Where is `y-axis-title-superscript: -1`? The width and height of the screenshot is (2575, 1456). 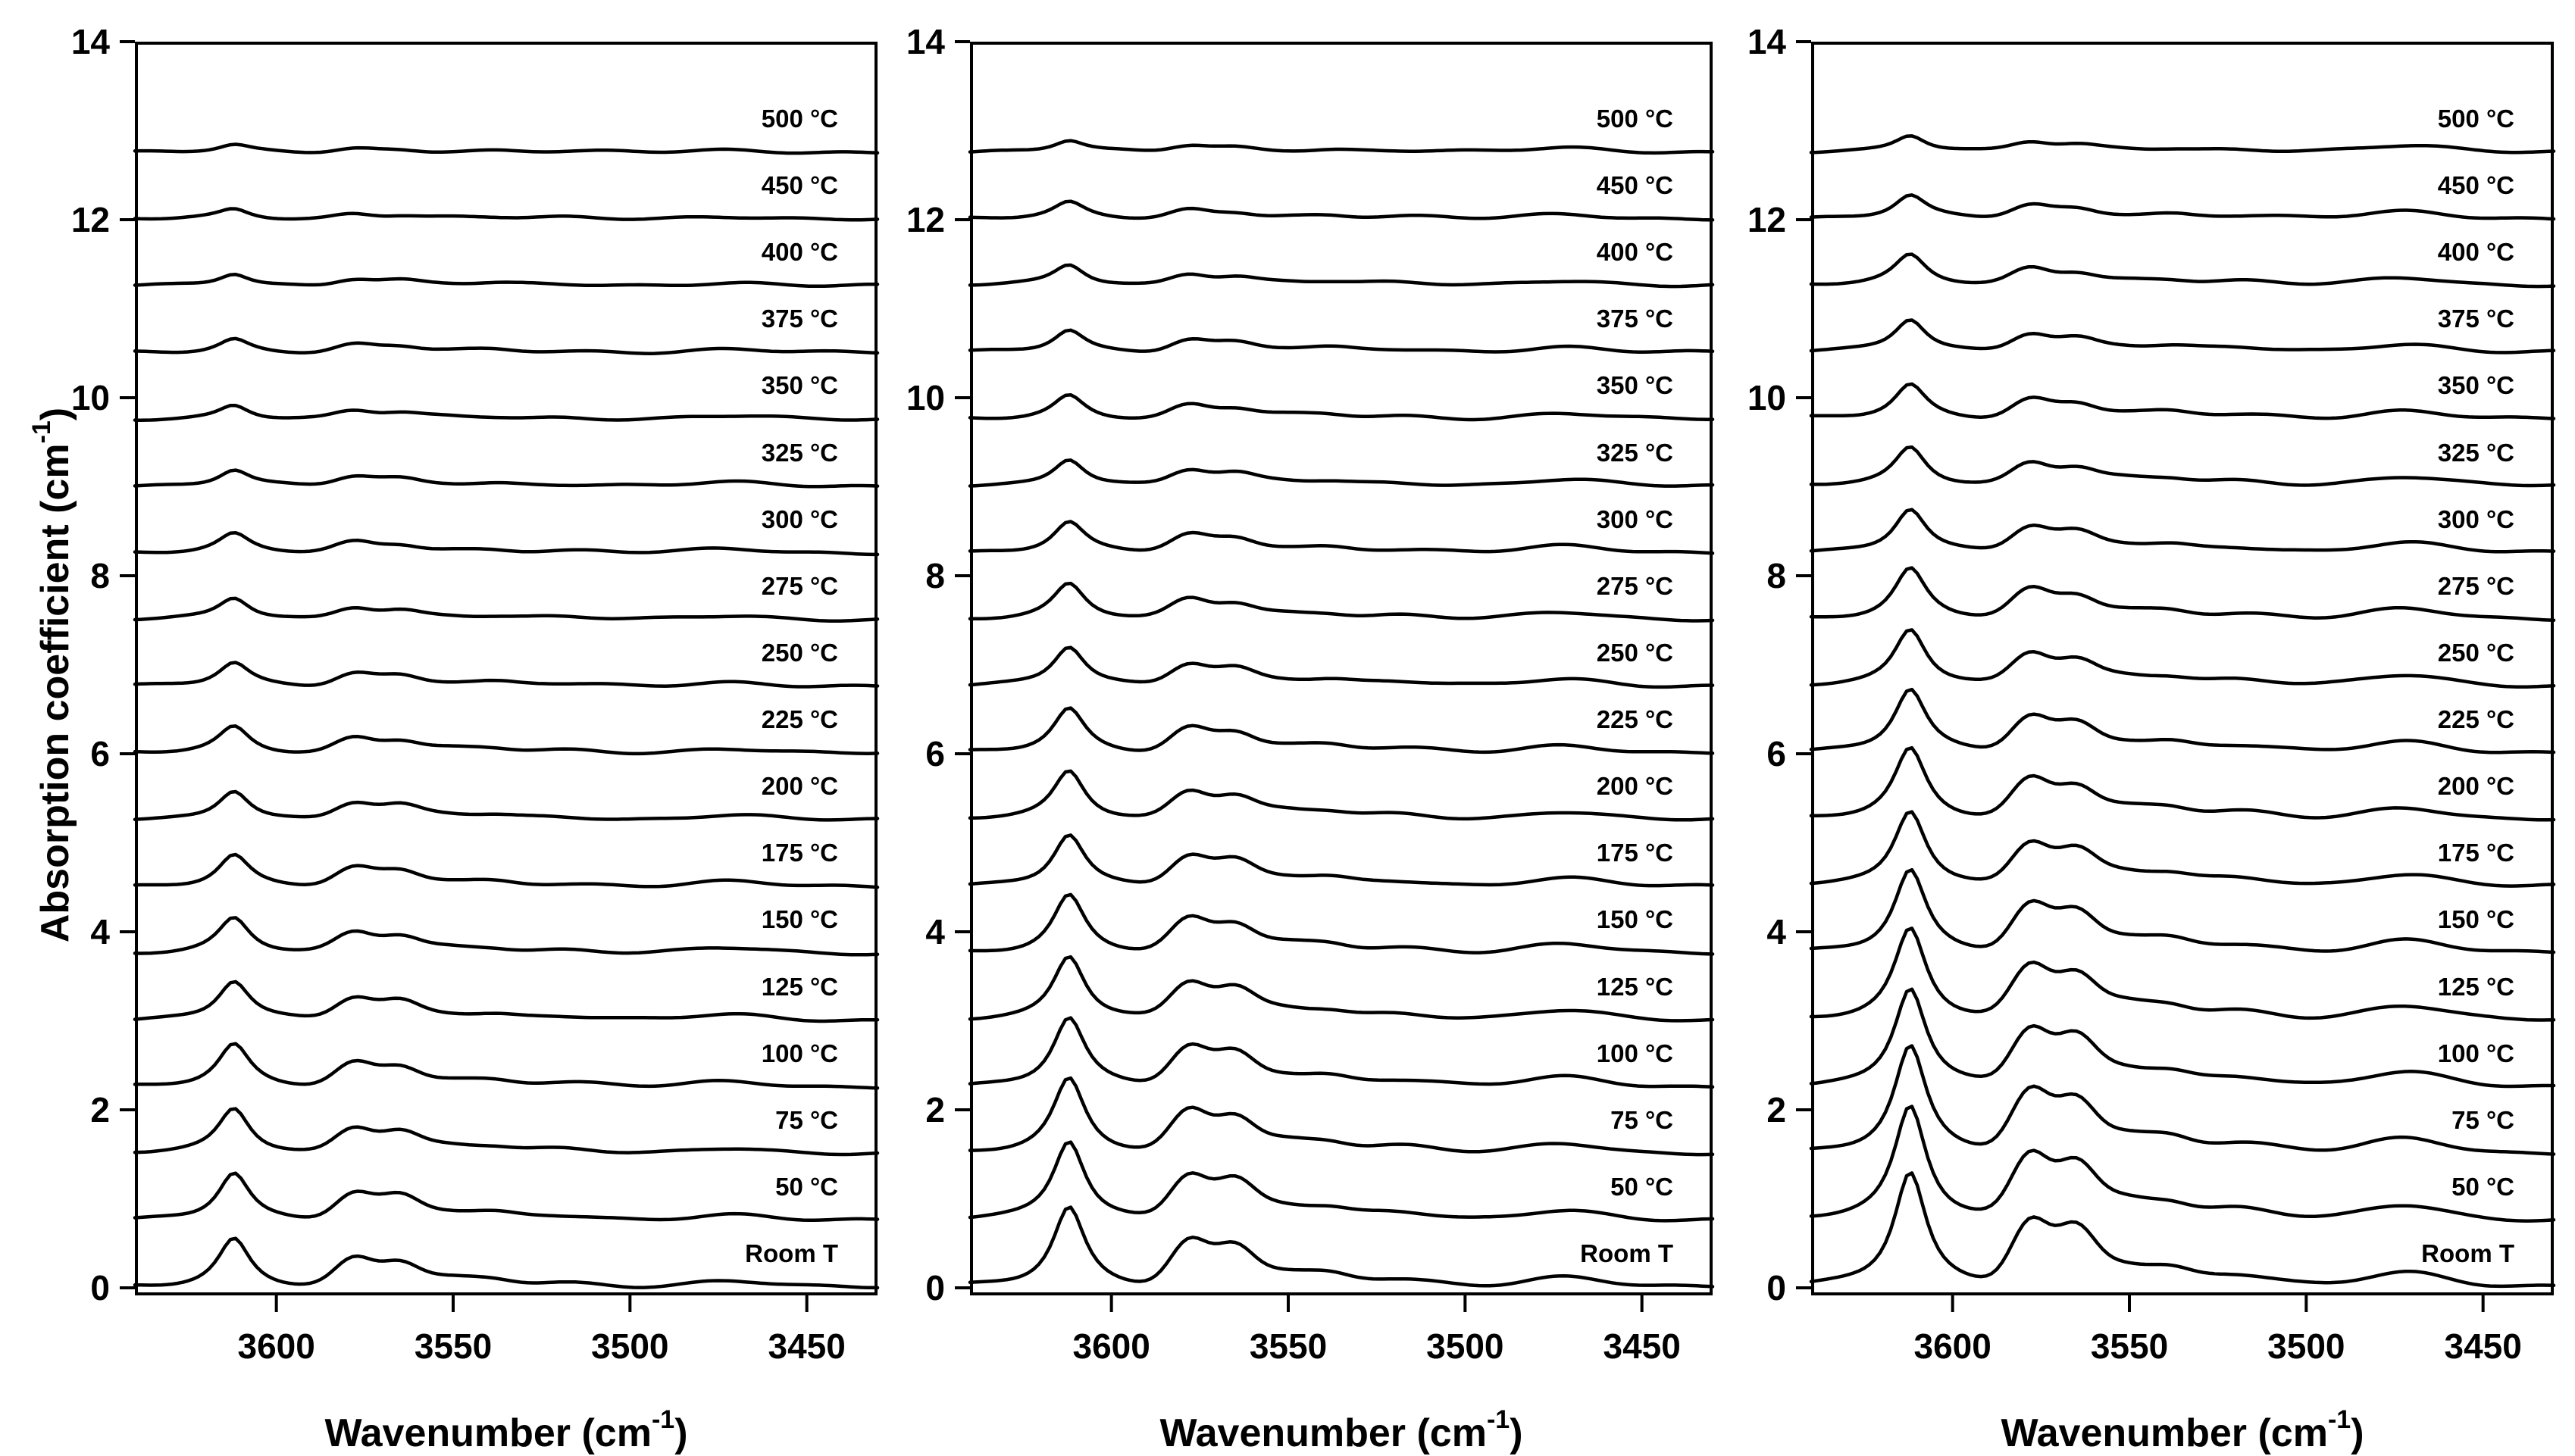 y-axis-title-superscript: -1 is located at coordinates (41, 432).